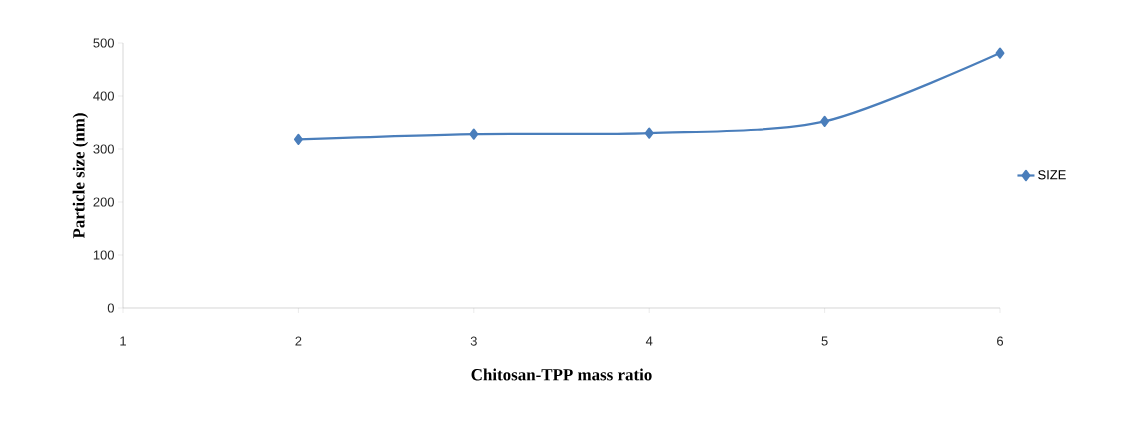 The width and height of the screenshot is (1134, 423). Describe the element at coordinates (298, 341) in the screenshot. I see `x-tick-label: 2` at that location.